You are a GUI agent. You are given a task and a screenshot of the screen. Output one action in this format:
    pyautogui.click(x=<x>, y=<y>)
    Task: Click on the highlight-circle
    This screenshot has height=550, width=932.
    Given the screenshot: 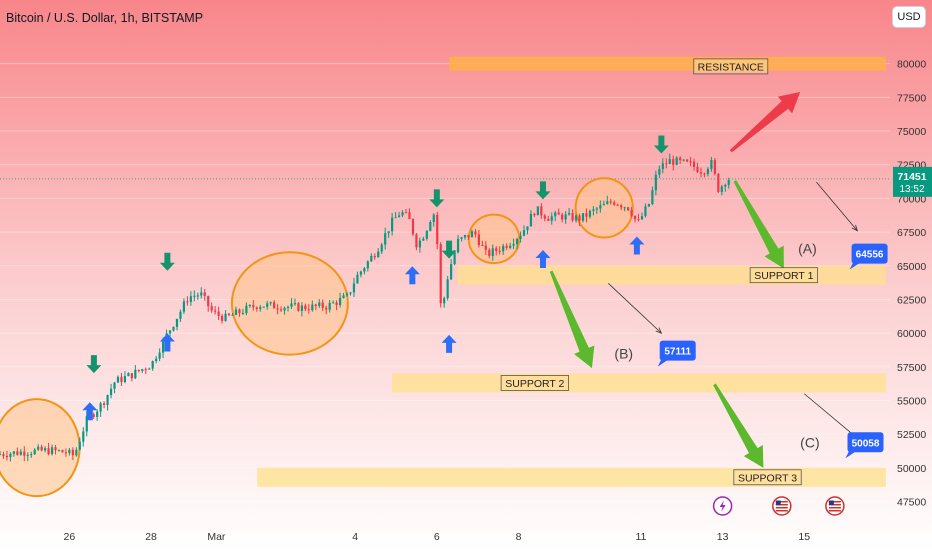 What is the action you would take?
    pyautogui.click(x=494, y=239)
    